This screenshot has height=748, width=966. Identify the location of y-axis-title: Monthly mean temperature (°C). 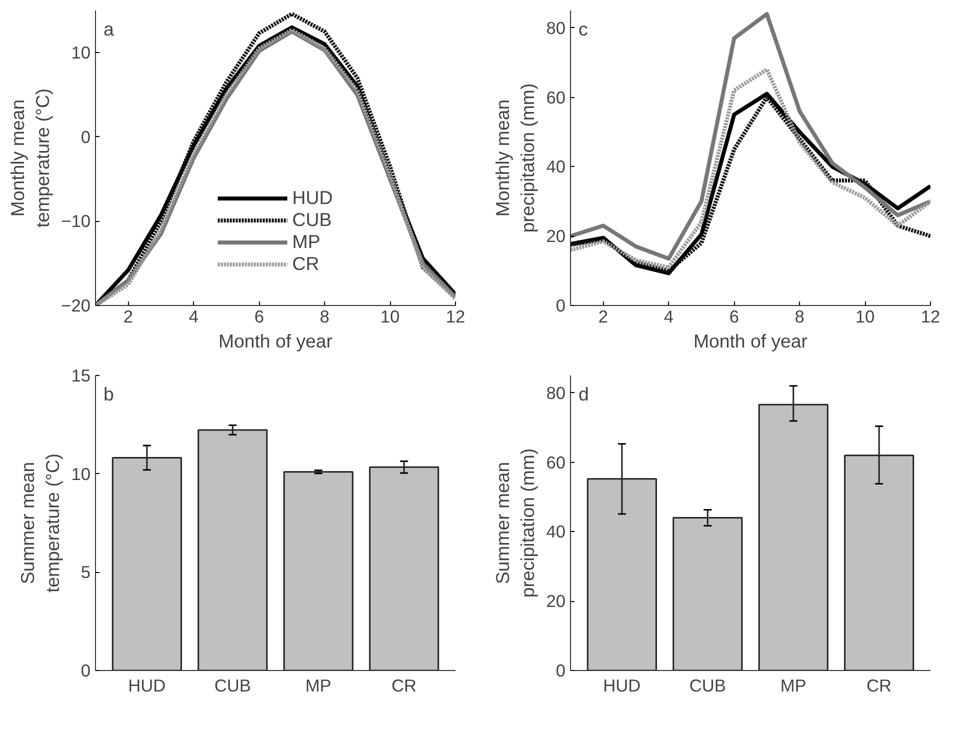
(30, 158).